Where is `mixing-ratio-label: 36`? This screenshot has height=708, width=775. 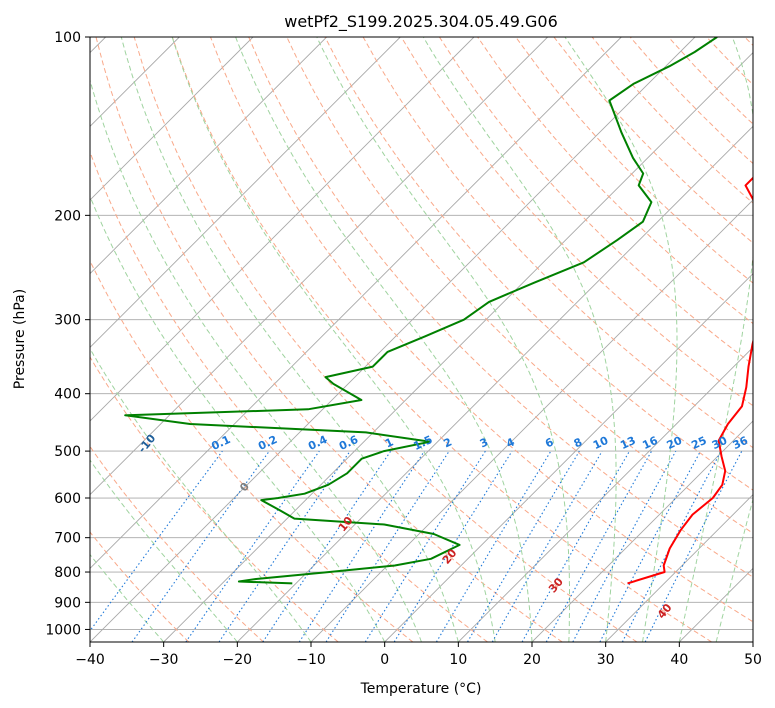 mixing-ratio-label: 36 is located at coordinates (741, 443).